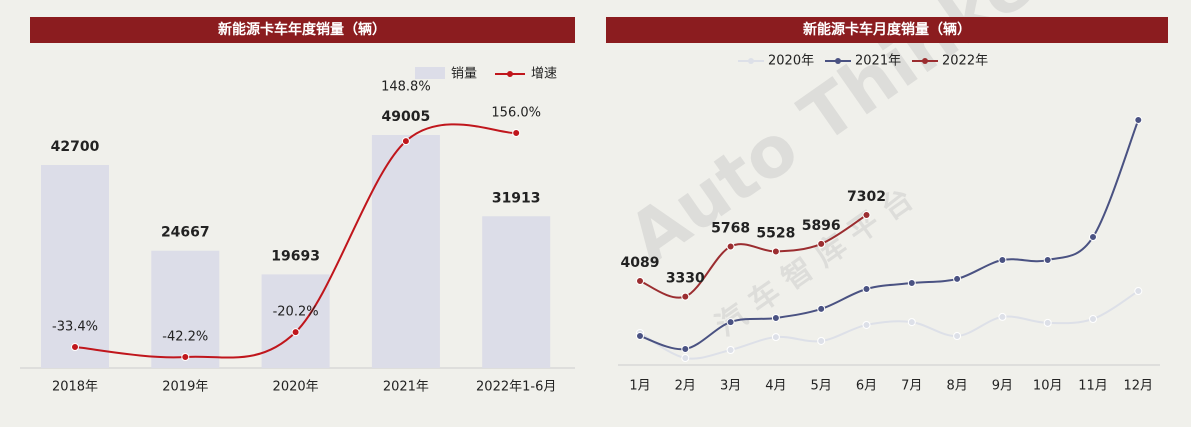 Image resolution: width=1191 pixels, height=427 pixels. Describe the element at coordinates (1139, 386) in the screenshot. I see `x-tick-label: 12月` at that location.